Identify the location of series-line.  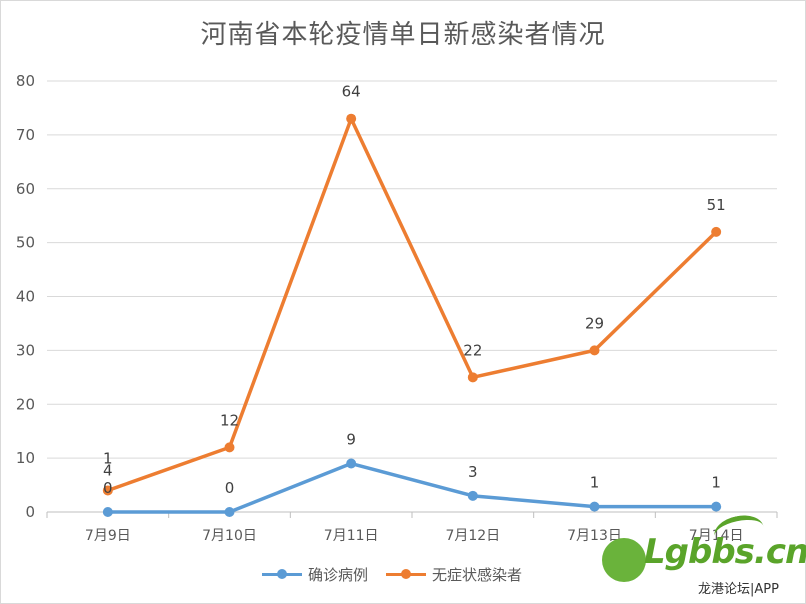
(412, 487).